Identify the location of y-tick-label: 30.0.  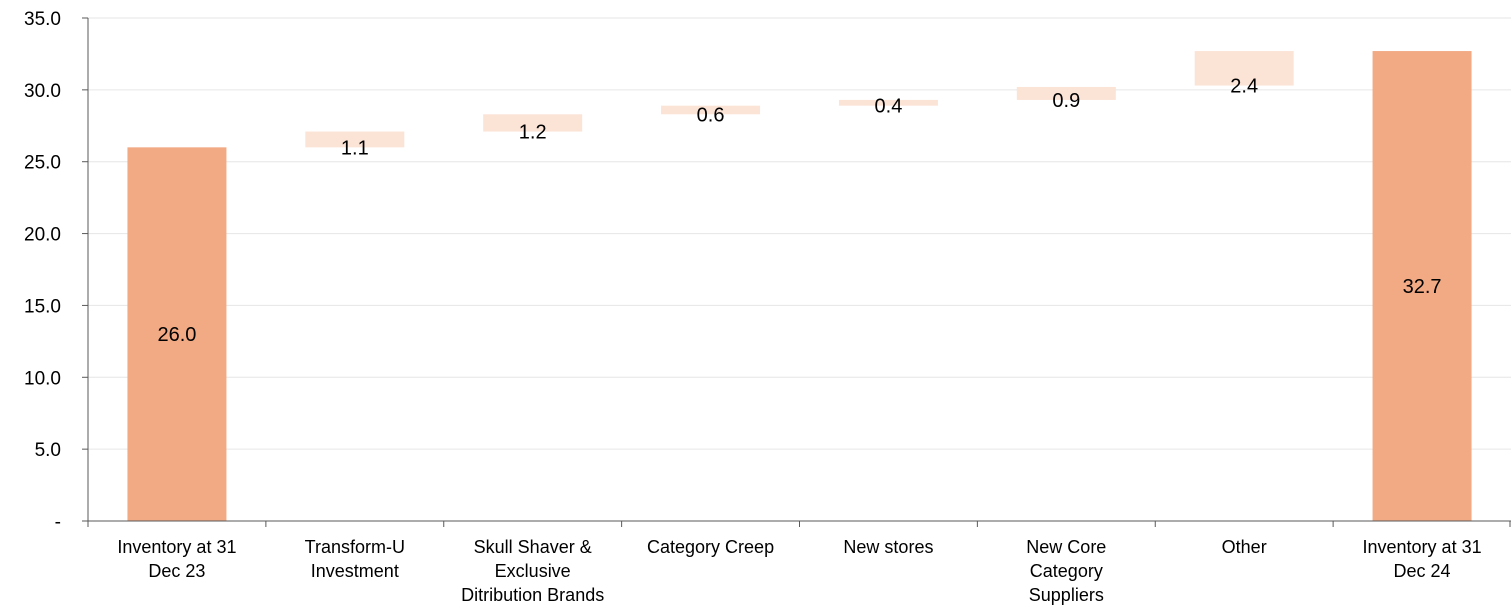
(42, 91).